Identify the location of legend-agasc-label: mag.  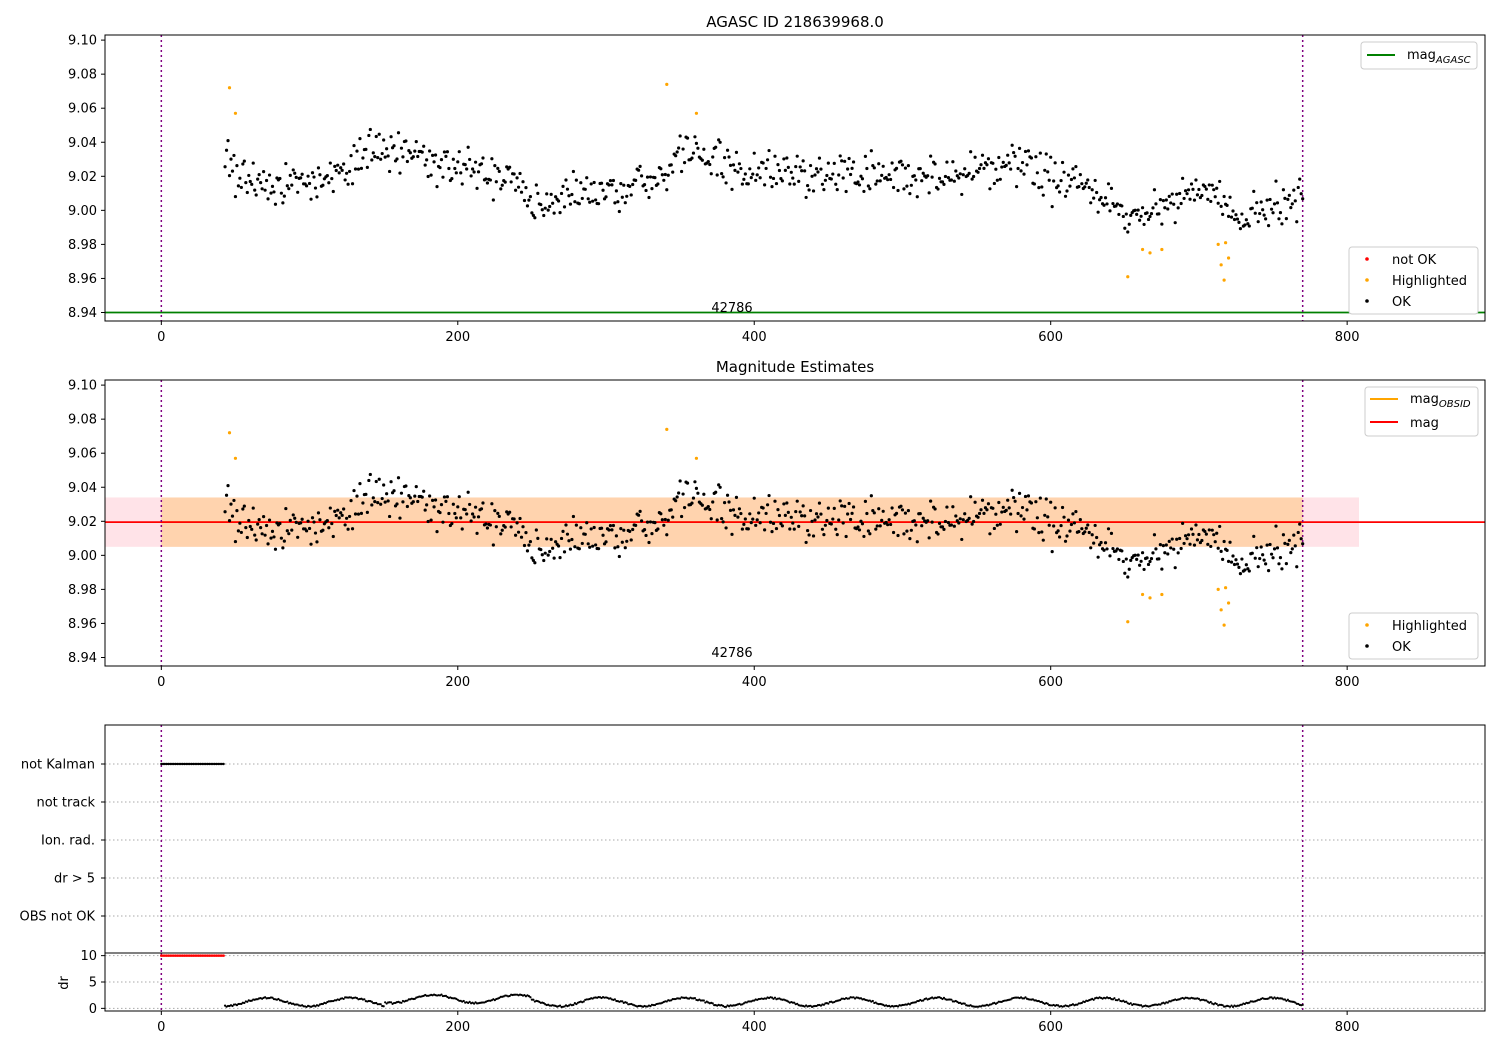
(1421, 55).